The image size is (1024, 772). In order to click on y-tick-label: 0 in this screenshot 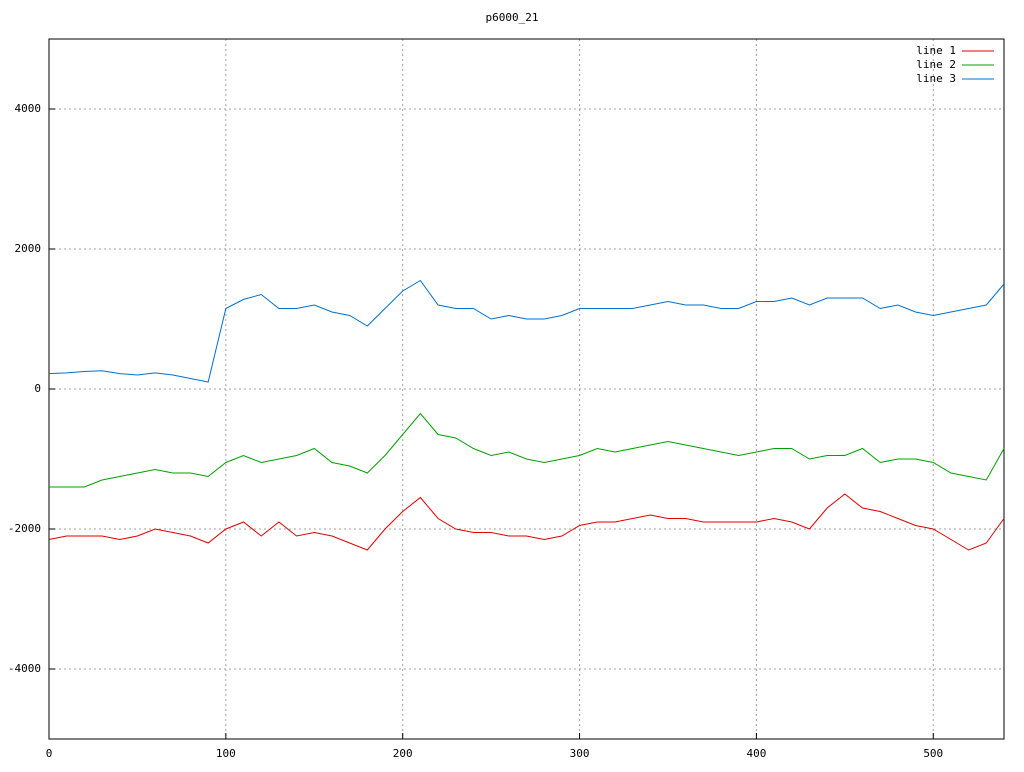, I will do `click(37, 388)`.